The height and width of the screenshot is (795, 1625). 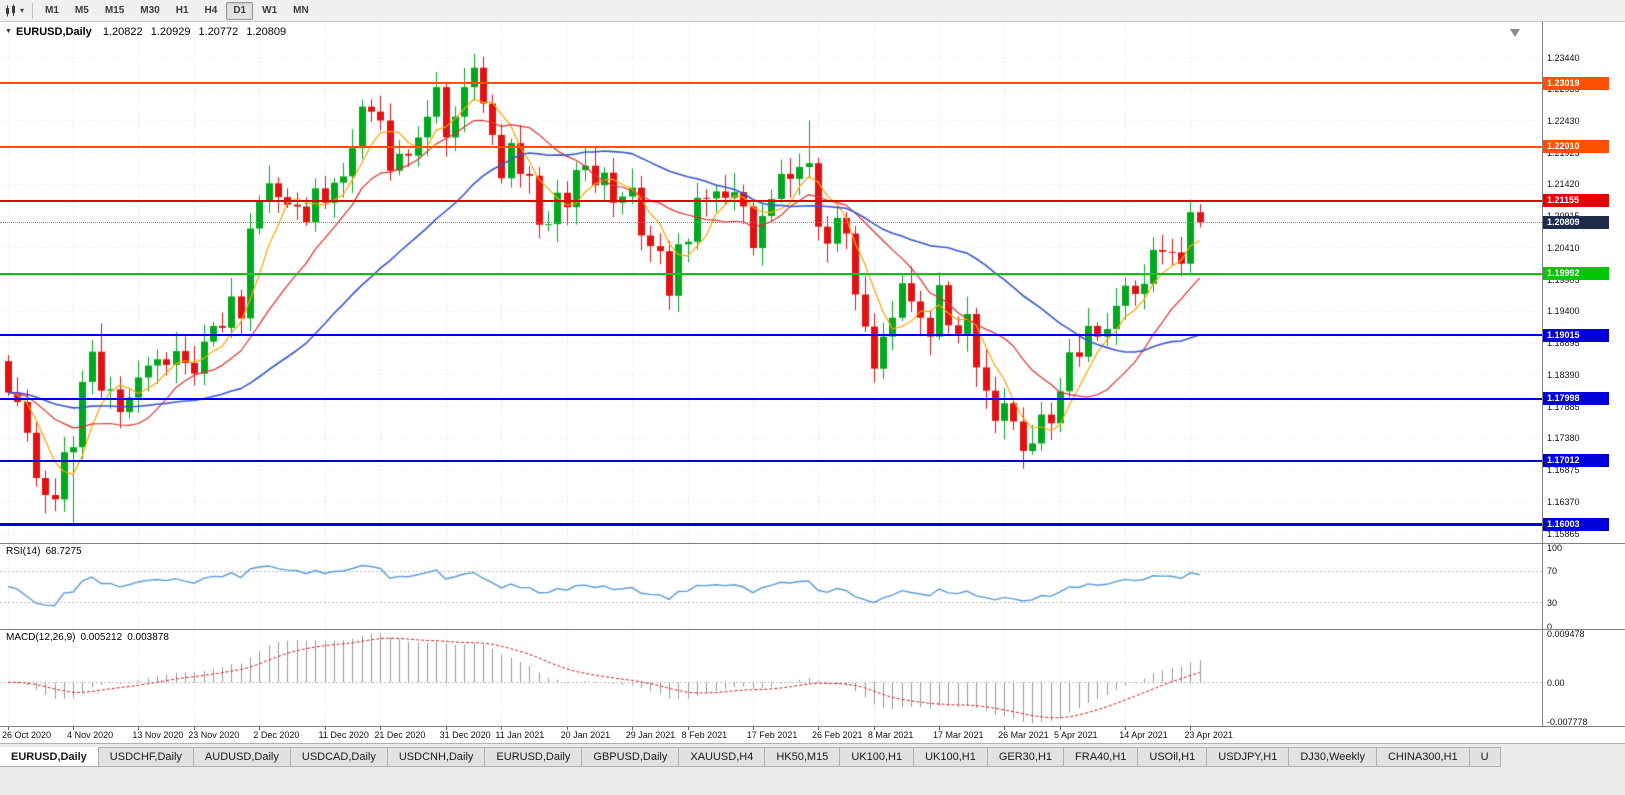 What do you see at coordinates (1563, 57) in the screenshot?
I see `price-tick: 1.23440` at bounding box center [1563, 57].